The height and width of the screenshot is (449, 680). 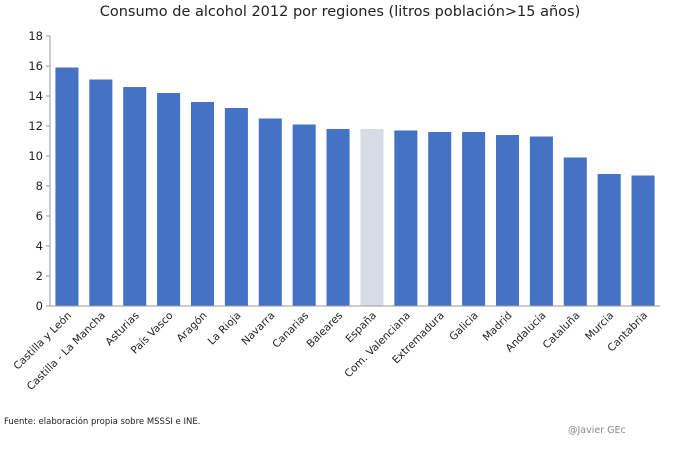 I want to click on x-tick-label: Cataluña, so click(x=562, y=331).